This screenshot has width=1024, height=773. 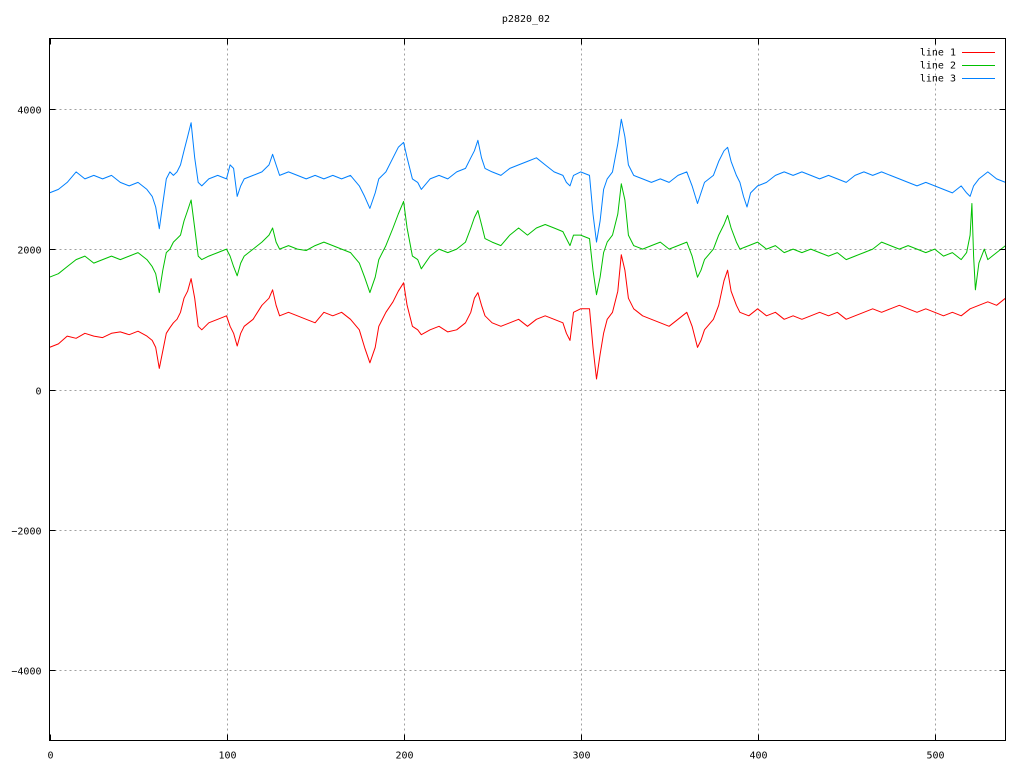 I want to click on x-tick-label: 400, so click(x=758, y=756).